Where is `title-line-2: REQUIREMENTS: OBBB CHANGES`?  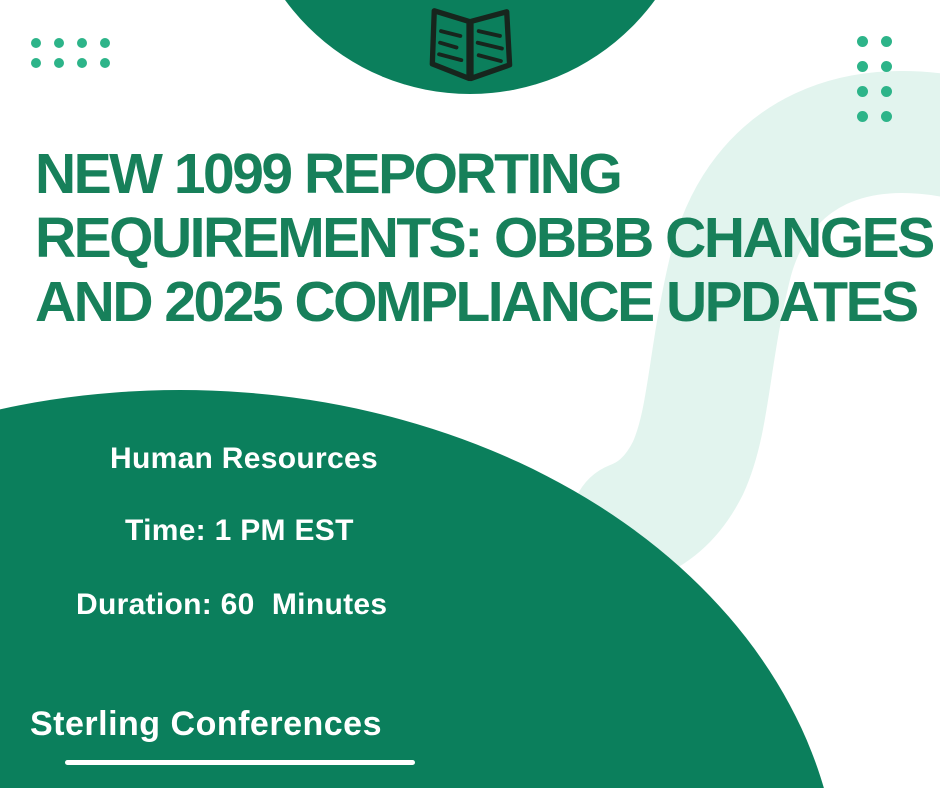
title-line-2: REQUIREMENTS: OBBB CHANGES is located at coordinates (485, 238).